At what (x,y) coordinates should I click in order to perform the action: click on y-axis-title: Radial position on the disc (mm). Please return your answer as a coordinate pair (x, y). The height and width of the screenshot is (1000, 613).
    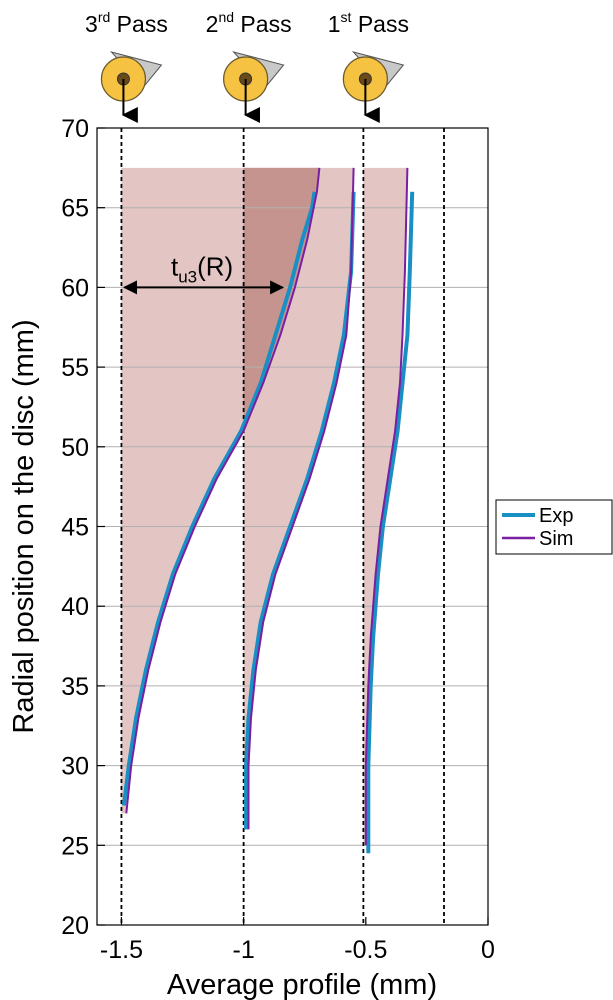
    Looking at the image, I should click on (24, 526).